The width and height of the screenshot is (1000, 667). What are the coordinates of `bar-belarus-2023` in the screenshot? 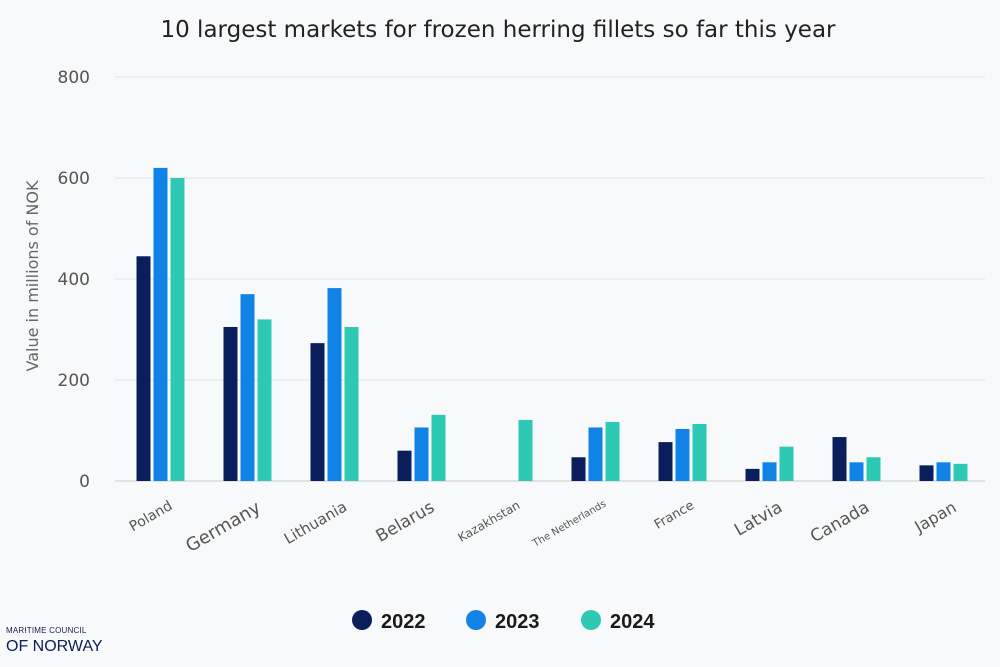 It's located at (421, 454).